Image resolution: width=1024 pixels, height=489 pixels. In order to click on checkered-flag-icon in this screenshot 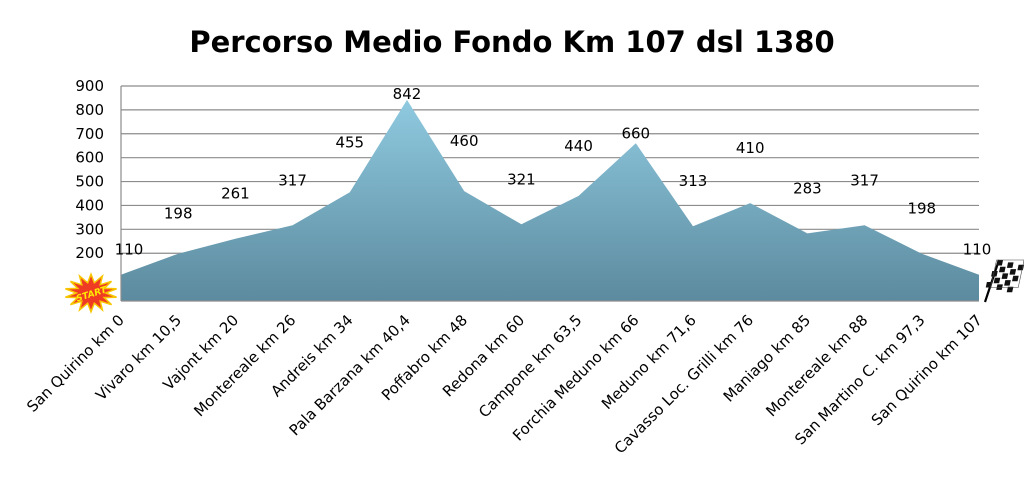, I will do `click(1003, 281)`.